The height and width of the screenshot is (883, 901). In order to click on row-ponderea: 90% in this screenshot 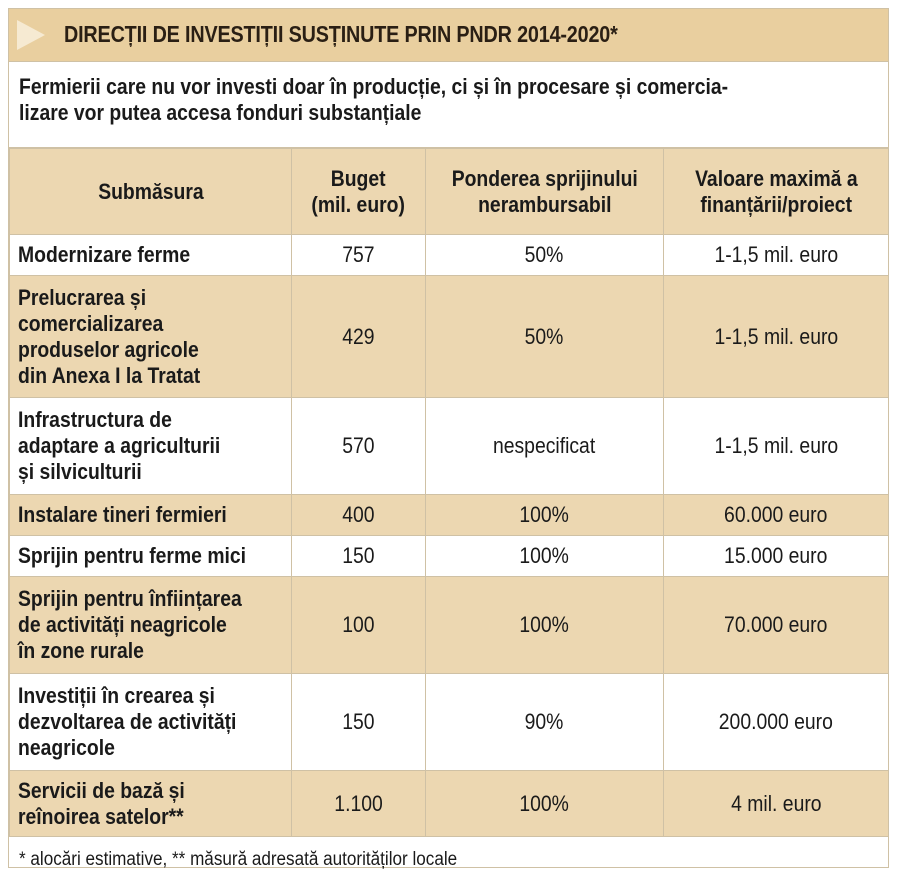, I will do `click(544, 722)`.